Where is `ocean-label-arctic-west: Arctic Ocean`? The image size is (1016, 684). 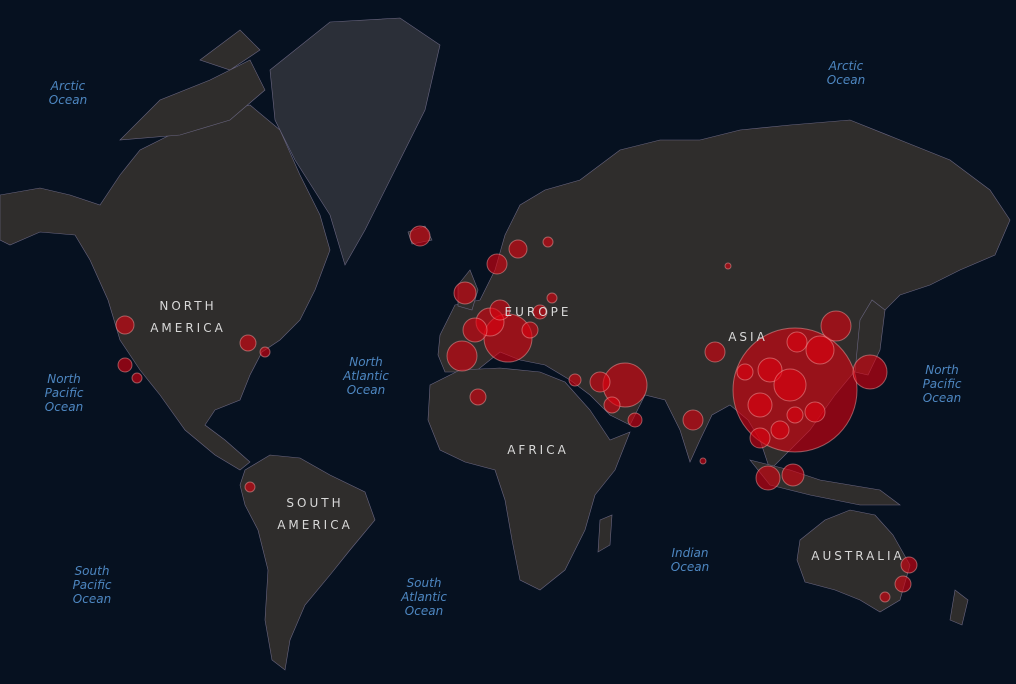 ocean-label-arctic-west: Arctic Ocean is located at coordinates (68, 93).